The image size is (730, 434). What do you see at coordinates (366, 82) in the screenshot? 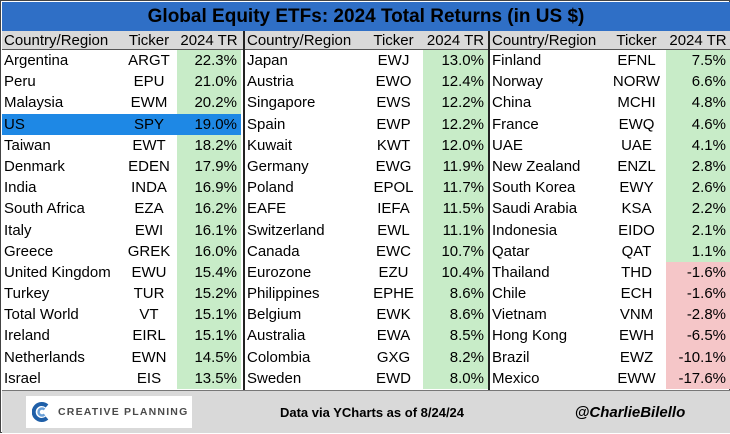
I see `table-row: Austria EWO 12.4%` at bounding box center [366, 82].